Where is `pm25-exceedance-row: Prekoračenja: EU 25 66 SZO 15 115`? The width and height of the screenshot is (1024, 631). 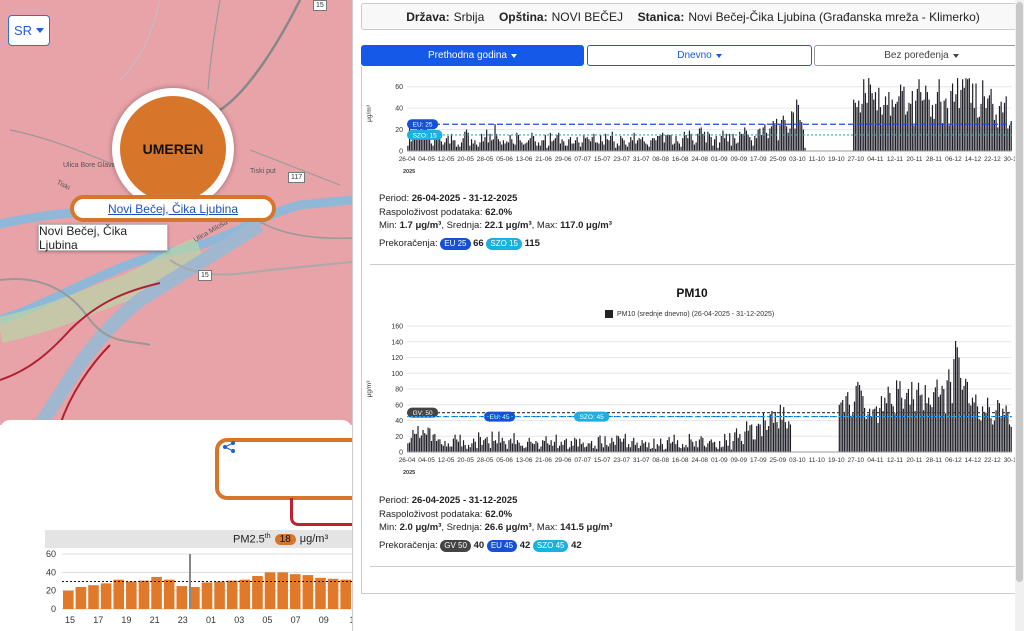
pm25-exceedance-row: Prekoračenja: EU 25 66 SZO 15 115 is located at coordinates (459, 243).